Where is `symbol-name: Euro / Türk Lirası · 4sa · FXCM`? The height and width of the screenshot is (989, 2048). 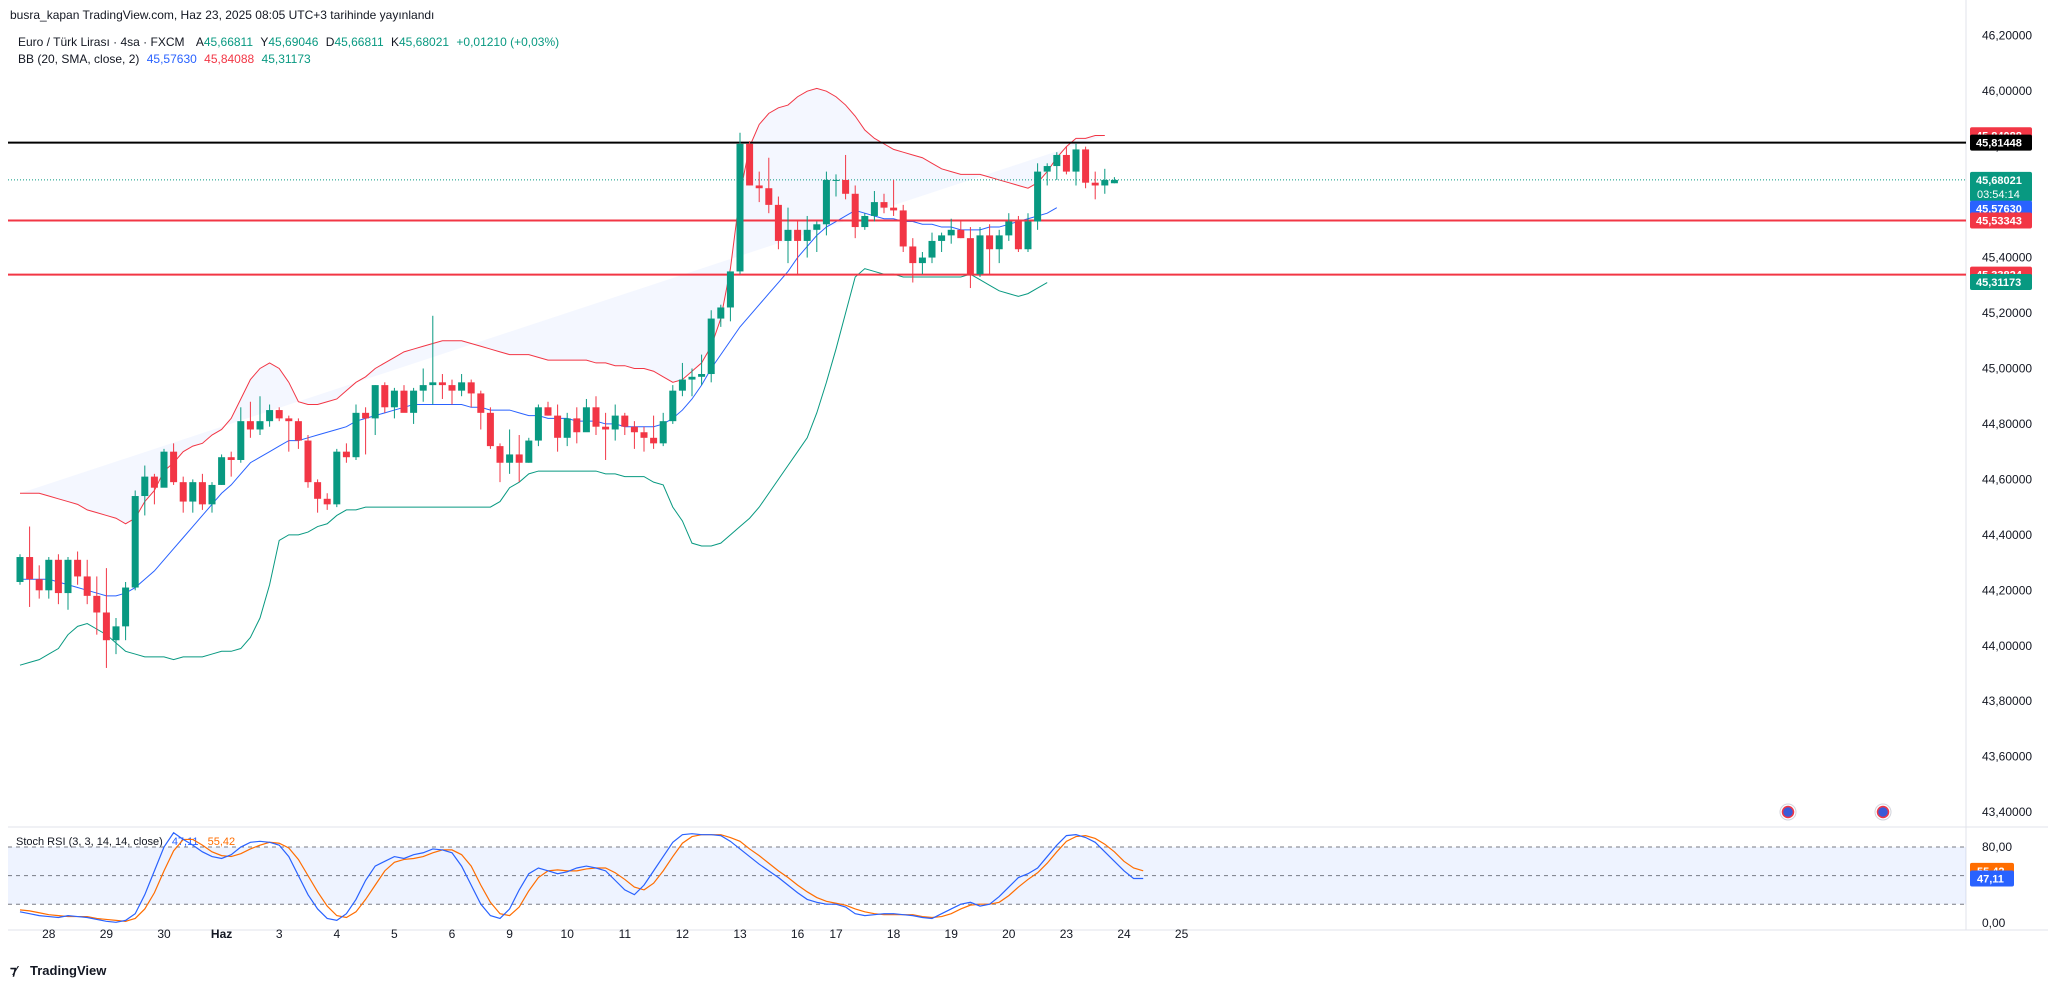
symbol-name: Euro / Türk Lirası · 4sa · FXCM is located at coordinates (101, 42).